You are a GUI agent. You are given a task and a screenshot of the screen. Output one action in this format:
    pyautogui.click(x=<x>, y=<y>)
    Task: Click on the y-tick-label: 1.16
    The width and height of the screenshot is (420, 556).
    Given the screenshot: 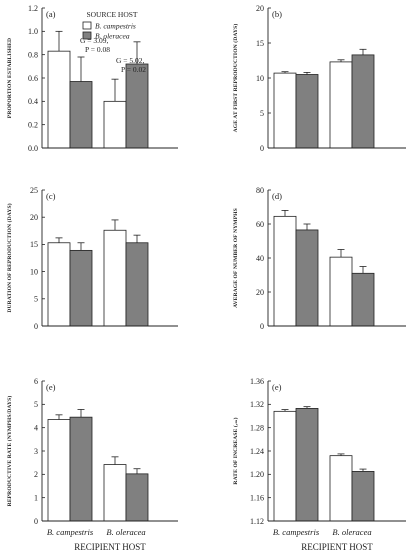 What is the action you would take?
    pyautogui.click(x=257, y=497)
    